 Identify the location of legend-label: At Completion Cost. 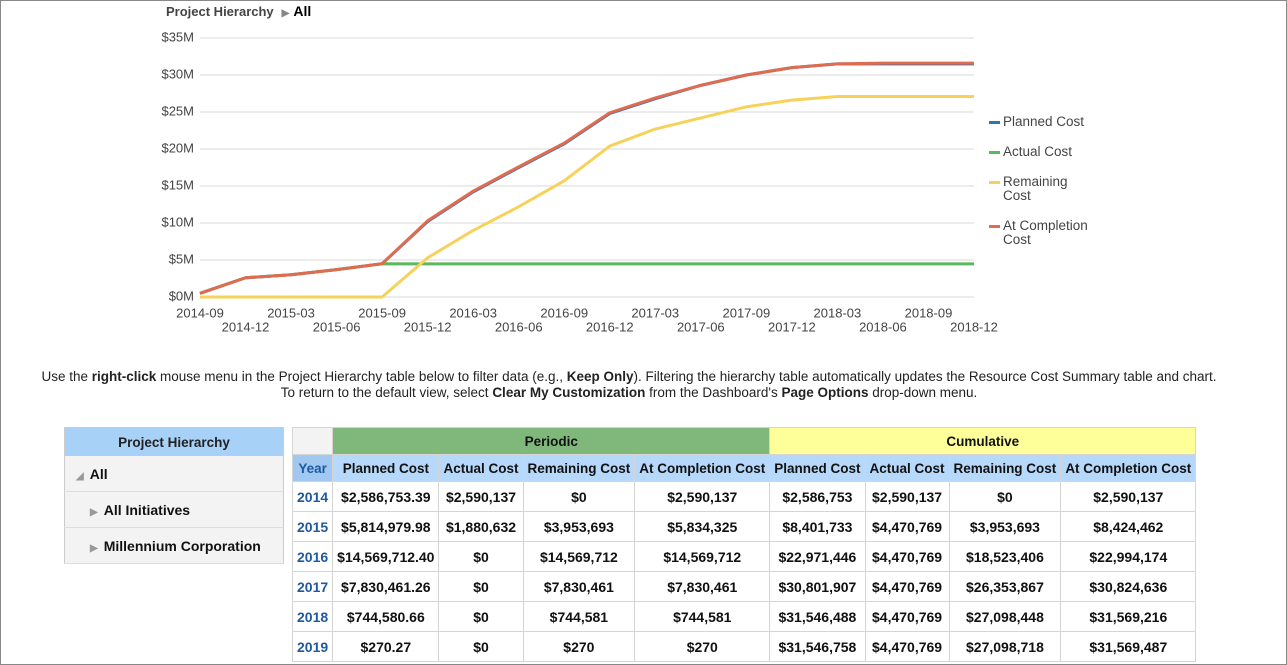
(1045, 232).